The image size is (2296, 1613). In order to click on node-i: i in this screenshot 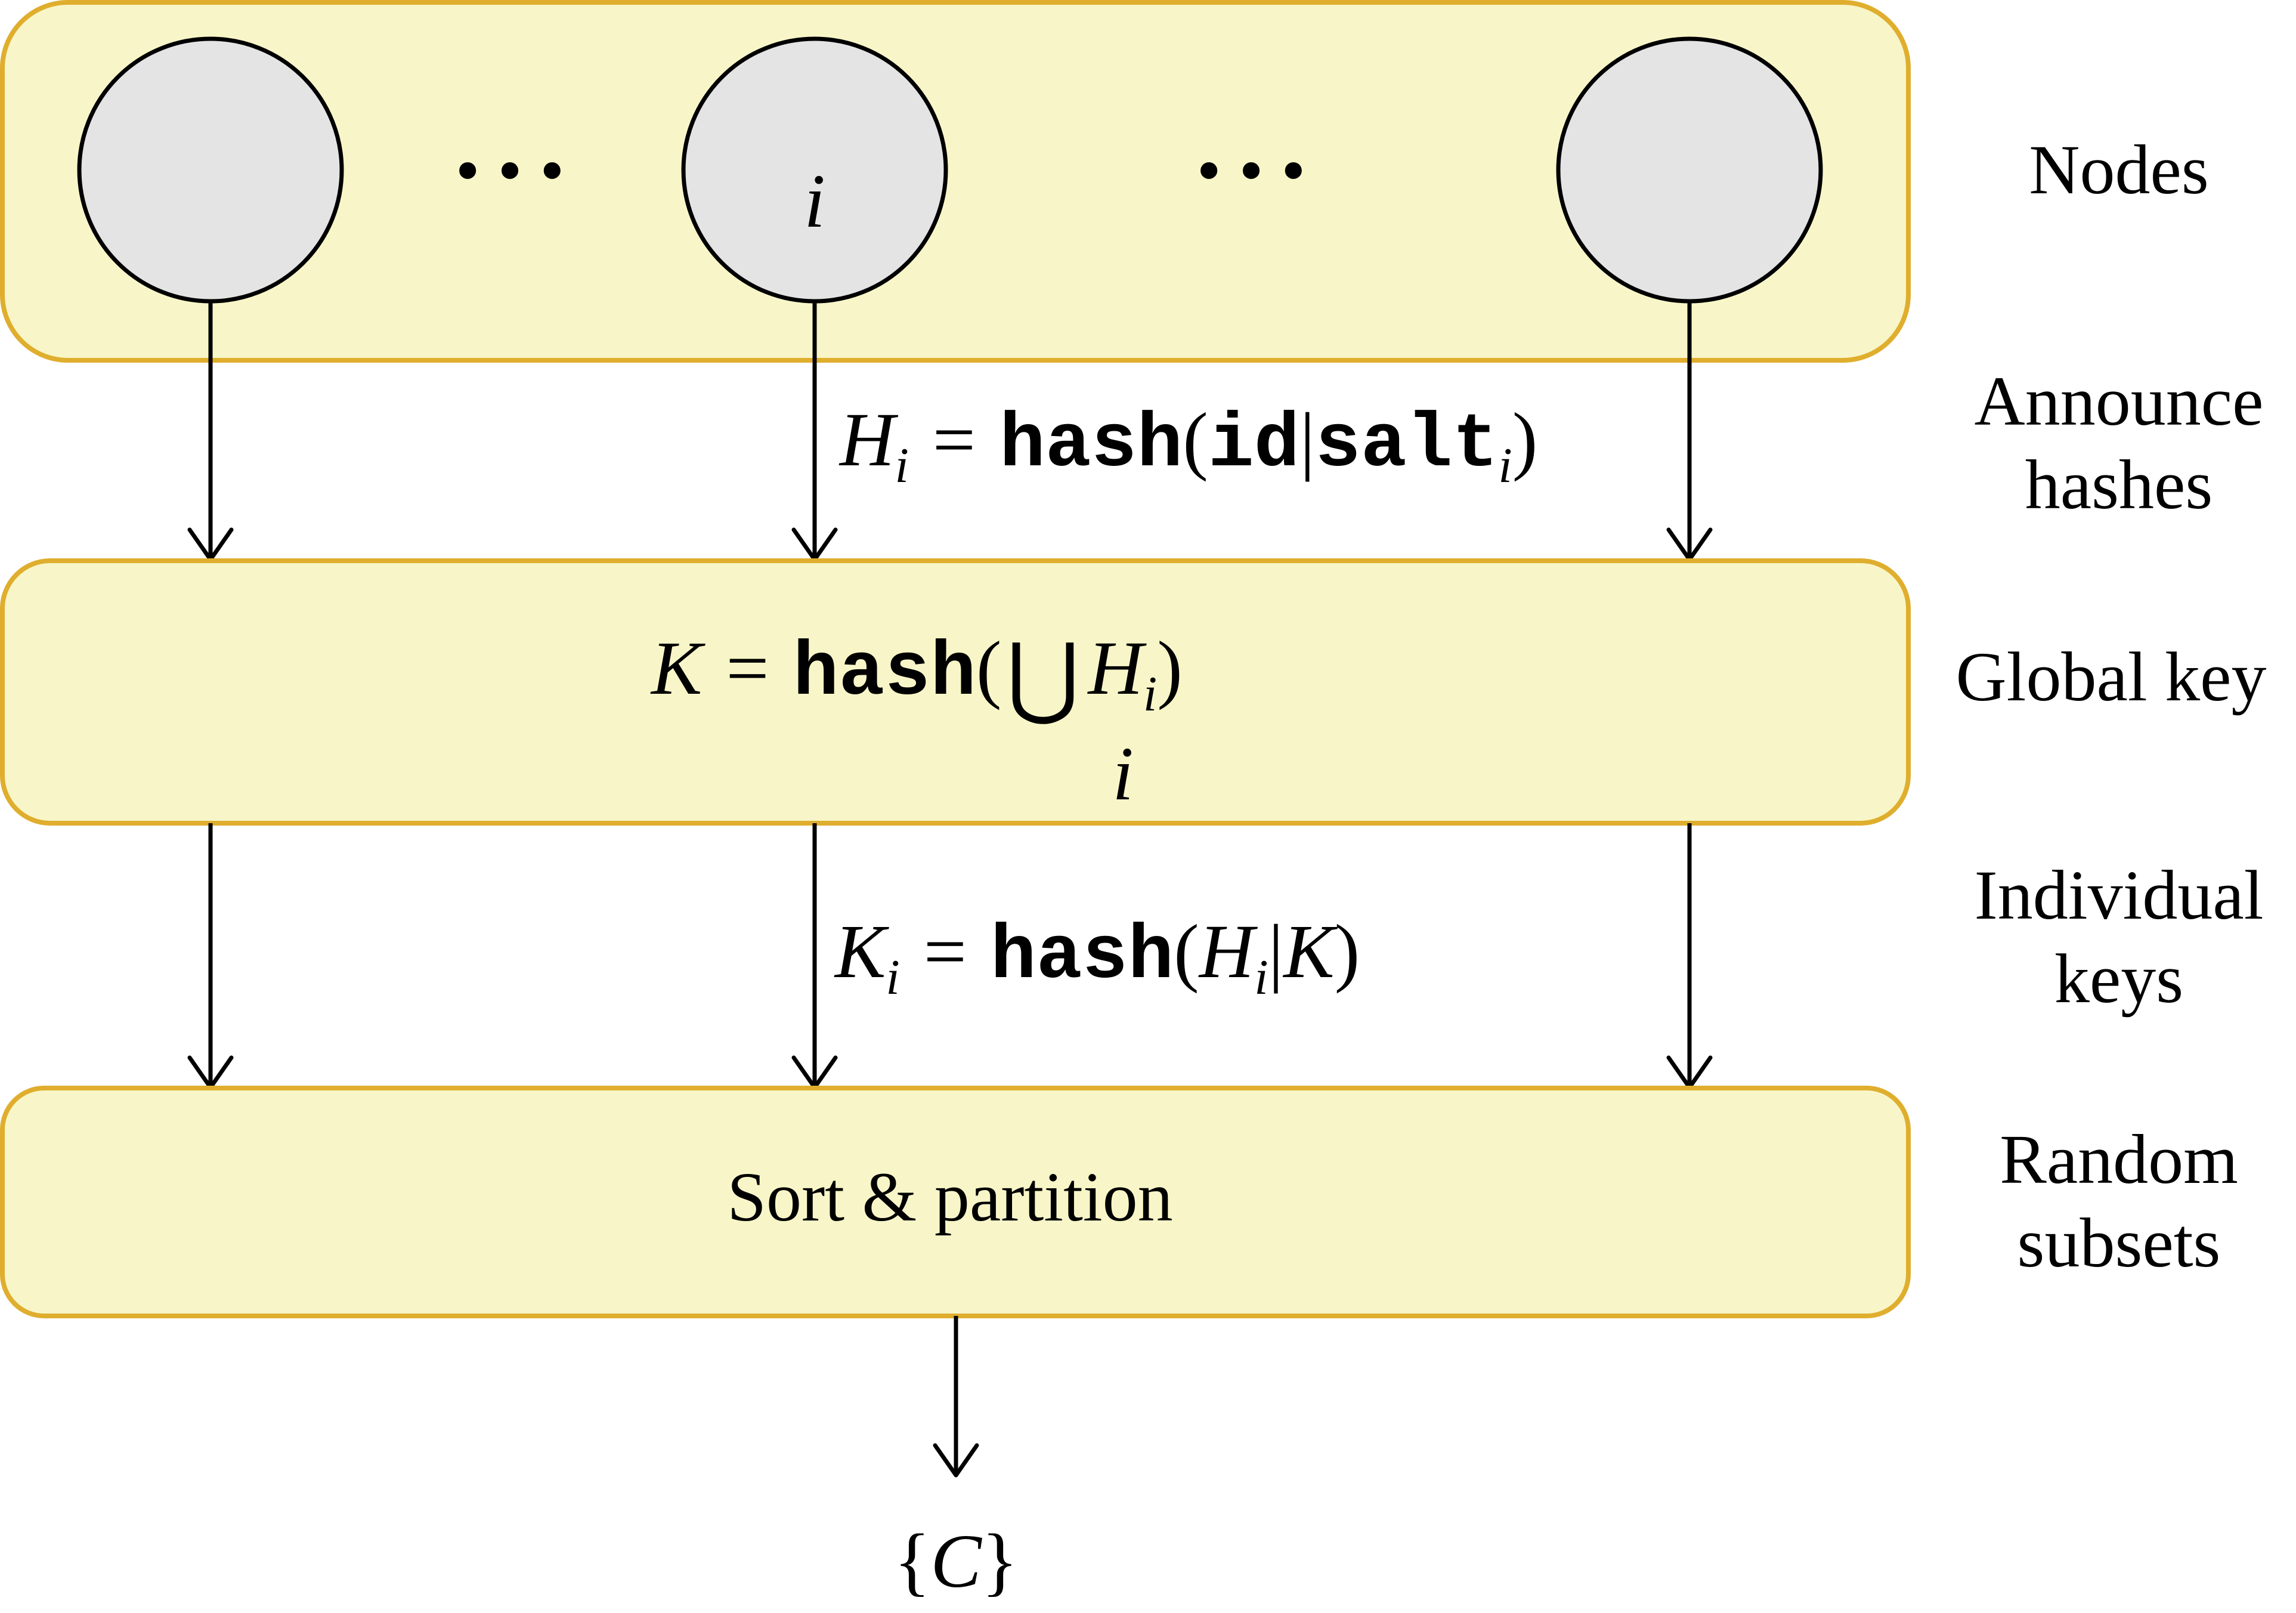, I will do `click(814, 170)`.